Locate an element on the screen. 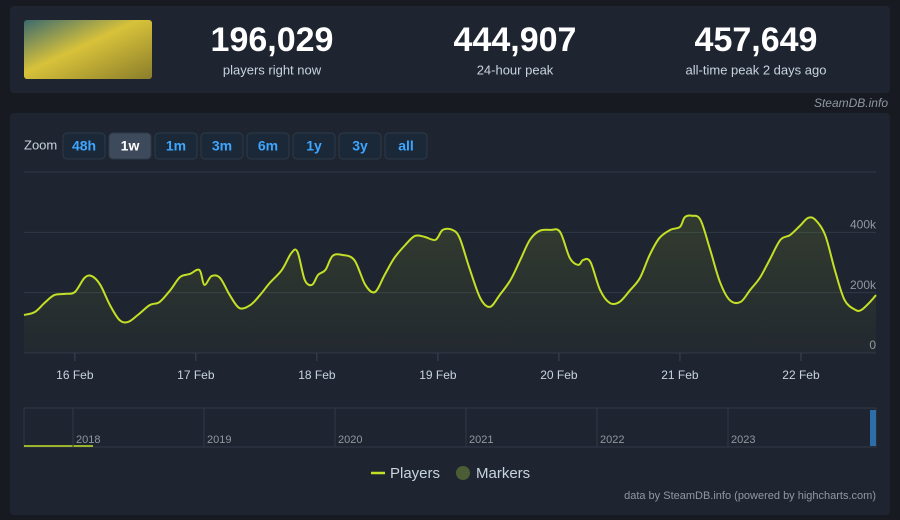 This screenshot has height=520, width=900. stat-value: 196,029 is located at coordinates (272, 40).